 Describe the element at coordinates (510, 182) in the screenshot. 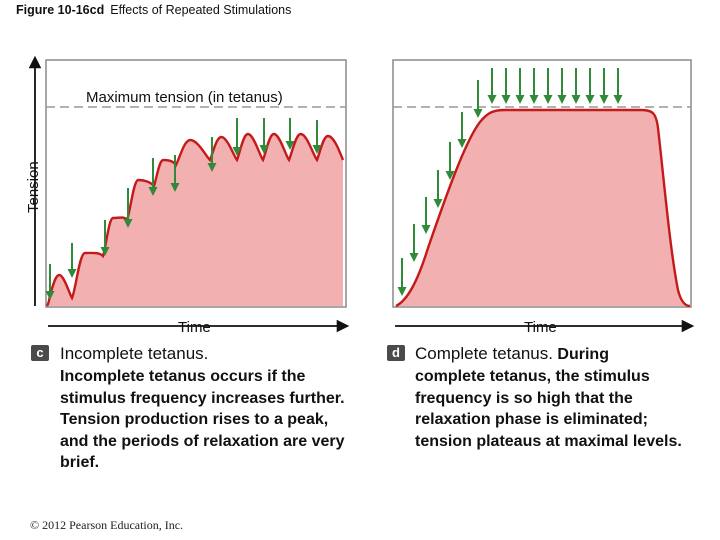

I see `panel-d-stimuli` at that location.